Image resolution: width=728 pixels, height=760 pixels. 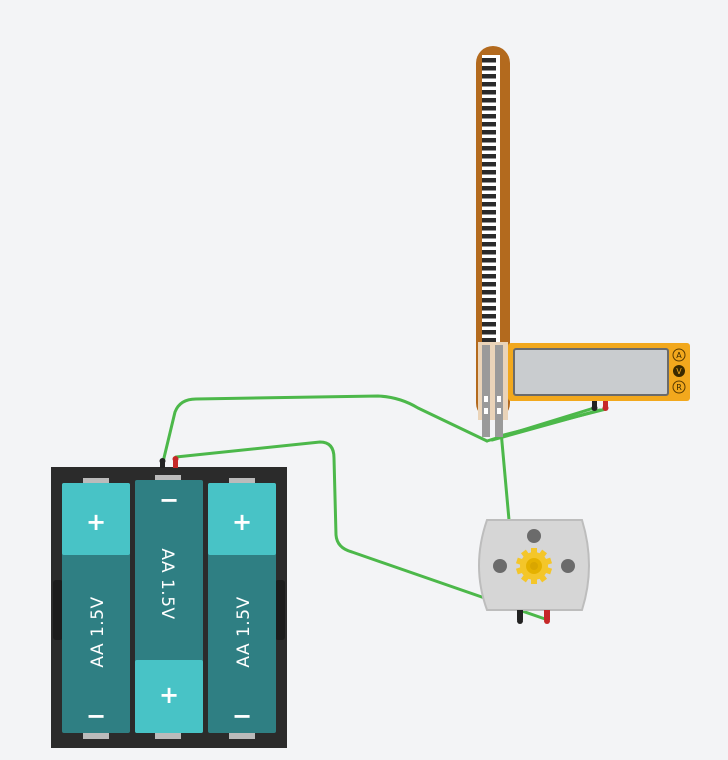 I want to click on battery-pack: + AA 1.5V − − AA 1.5V + + AA 1.5V −, so click(x=169, y=602).